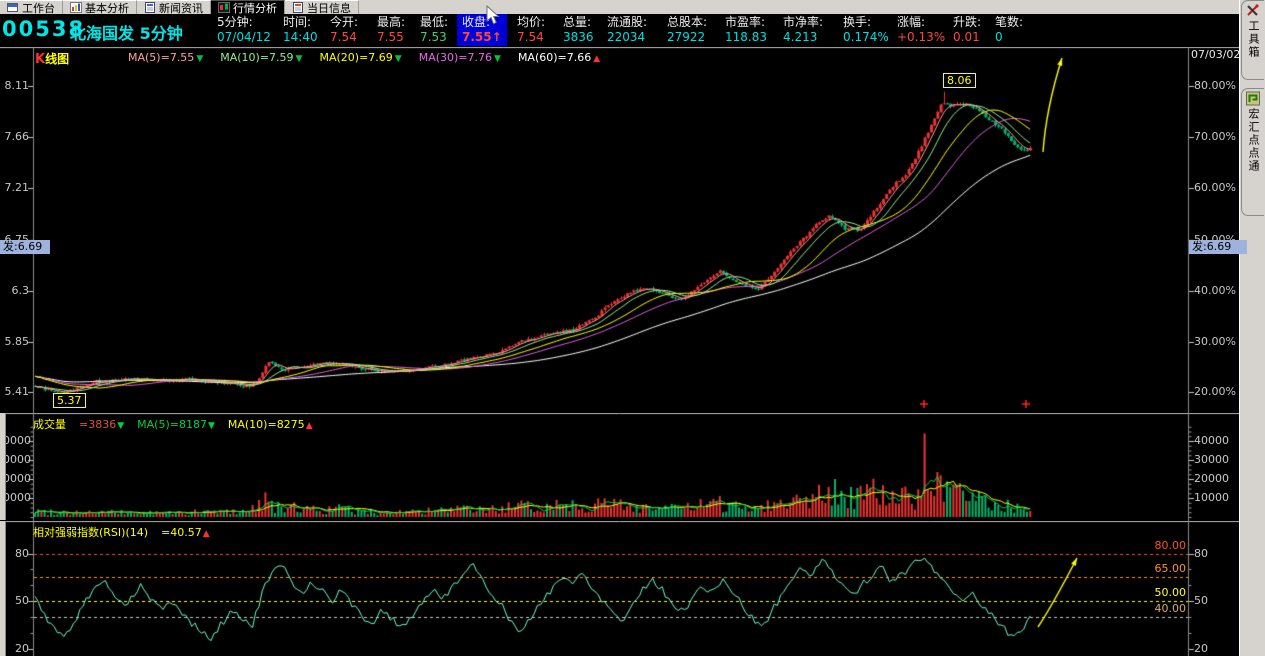 This screenshot has width=1265, height=656. Describe the element at coordinates (17, 136) in the screenshot. I see `price-axis-label: 7.66` at that location.